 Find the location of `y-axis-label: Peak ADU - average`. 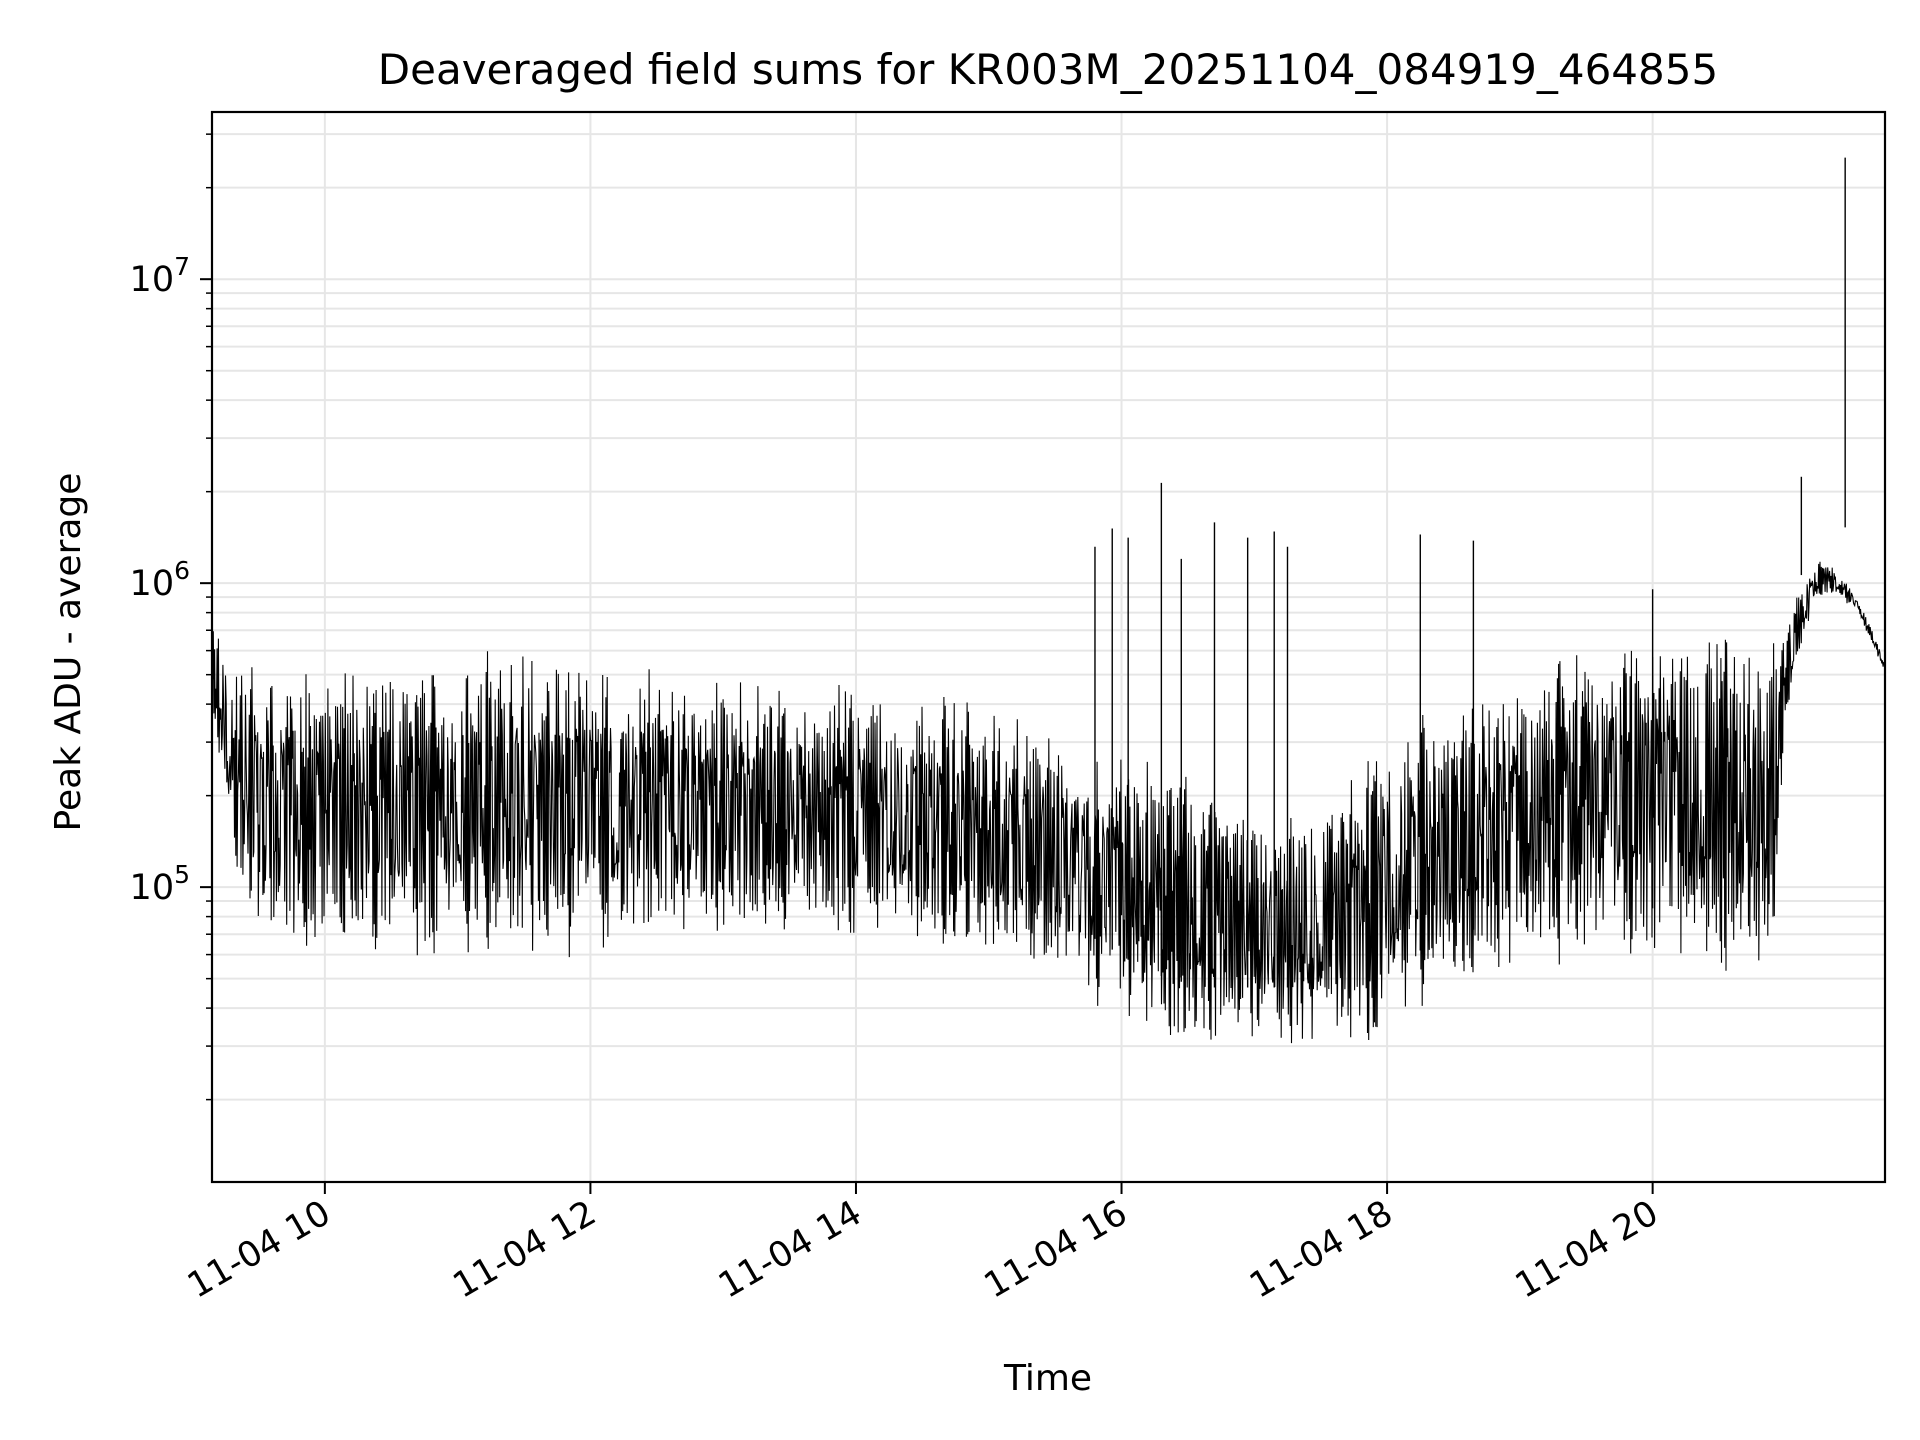

y-axis-label: Peak ADU - average is located at coordinates (68, 652).